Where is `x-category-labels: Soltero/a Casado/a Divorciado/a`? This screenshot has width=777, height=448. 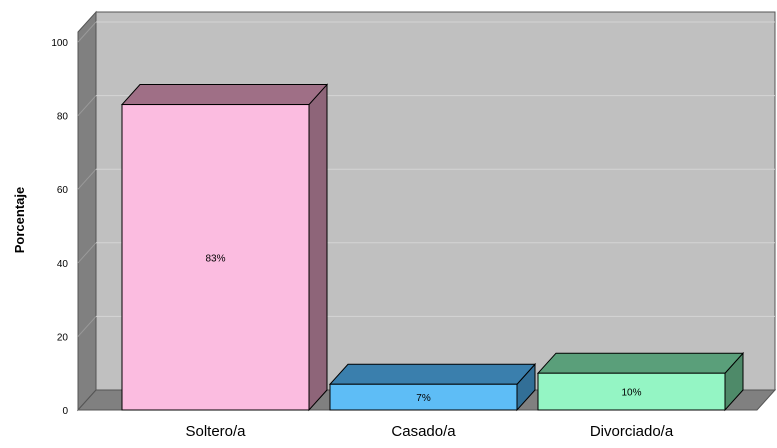 x-category-labels: Soltero/a Casado/a Divorciado/a is located at coordinates (429, 431).